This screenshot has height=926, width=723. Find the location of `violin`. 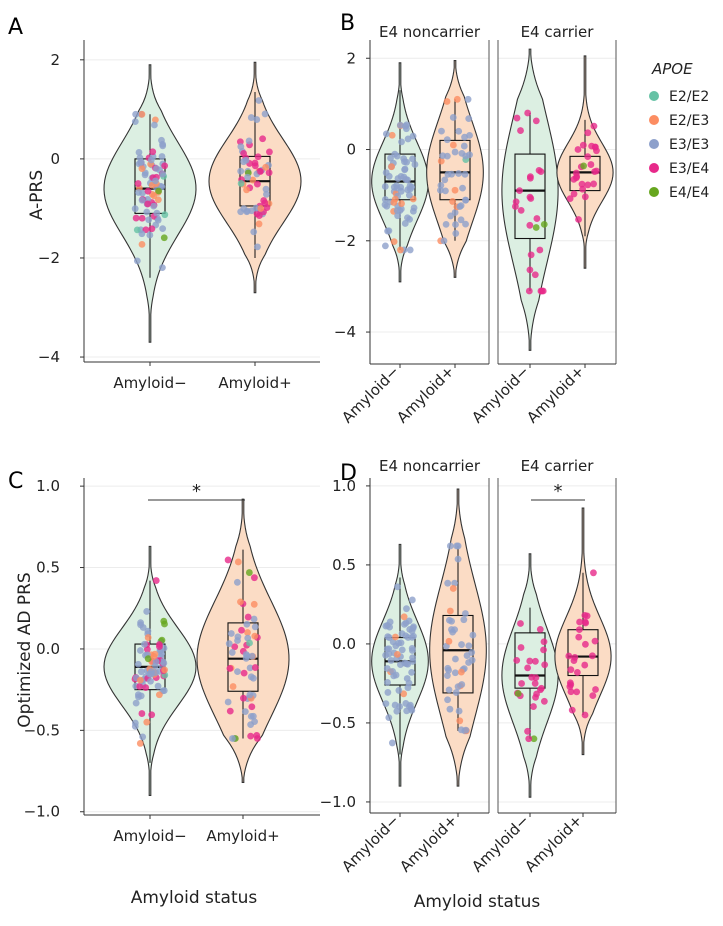

violin is located at coordinates (243, 640).